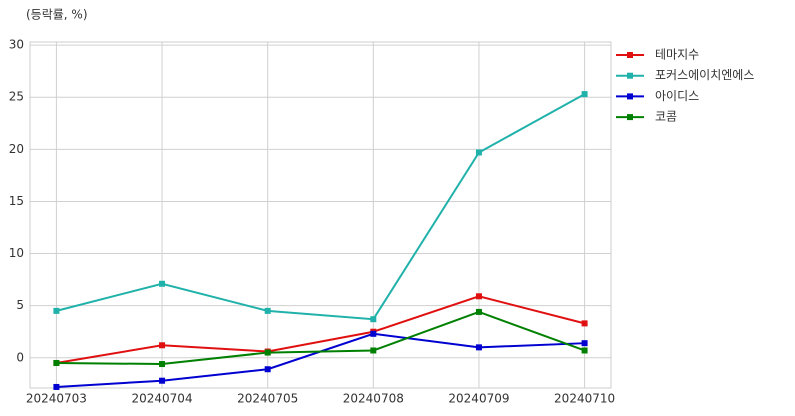 The image size is (795, 416). What do you see at coordinates (16, 97) in the screenshot?
I see `y-tick-label: 25` at bounding box center [16, 97].